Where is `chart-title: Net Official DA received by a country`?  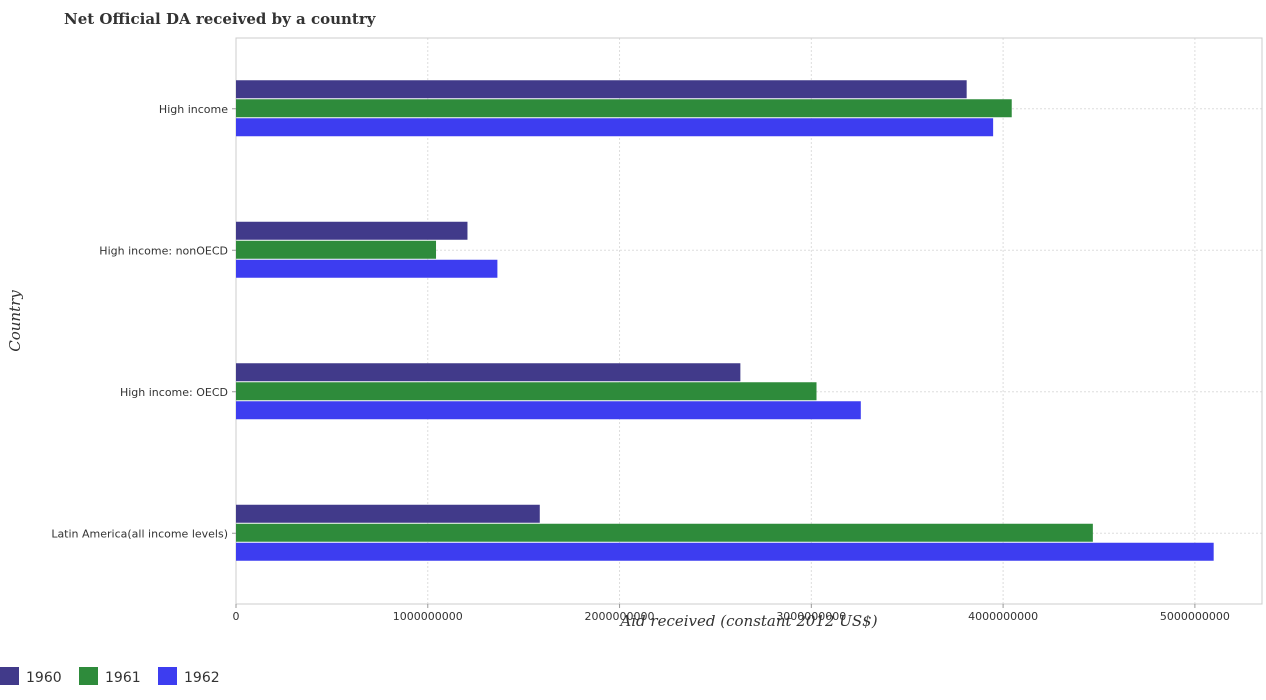 chart-title: Net Official DA received by a country is located at coordinates (220, 19).